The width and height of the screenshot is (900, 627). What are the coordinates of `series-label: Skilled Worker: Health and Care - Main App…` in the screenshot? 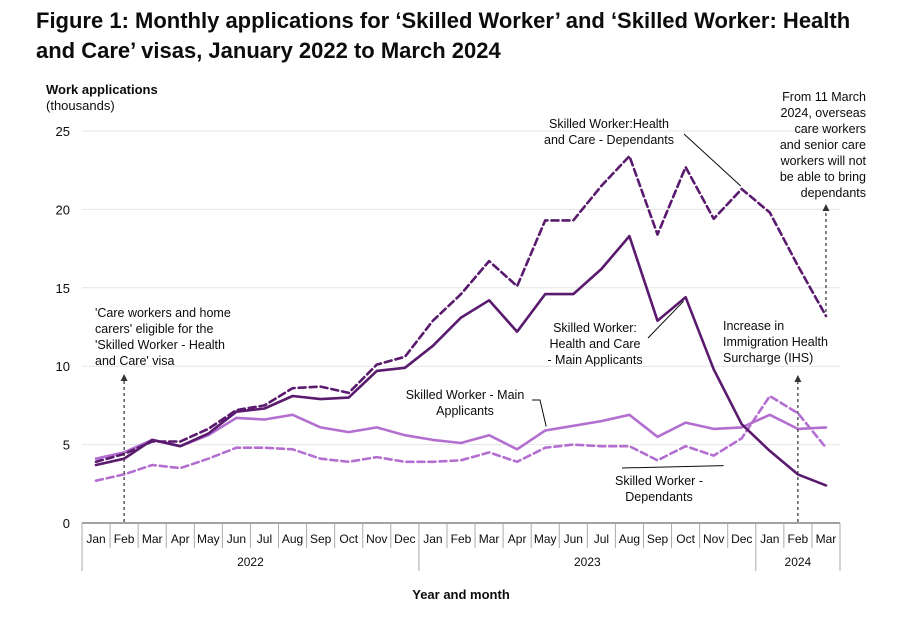 It's located at (594, 344).